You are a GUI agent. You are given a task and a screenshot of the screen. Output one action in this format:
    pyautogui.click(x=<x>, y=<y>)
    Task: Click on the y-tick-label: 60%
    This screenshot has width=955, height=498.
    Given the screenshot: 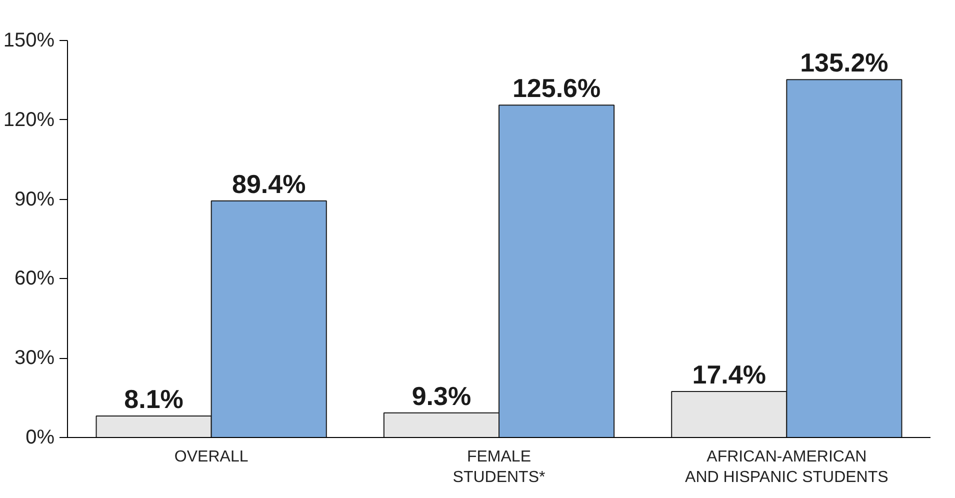 What is the action you would take?
    pyautogui.click(x=34, y=279)
    